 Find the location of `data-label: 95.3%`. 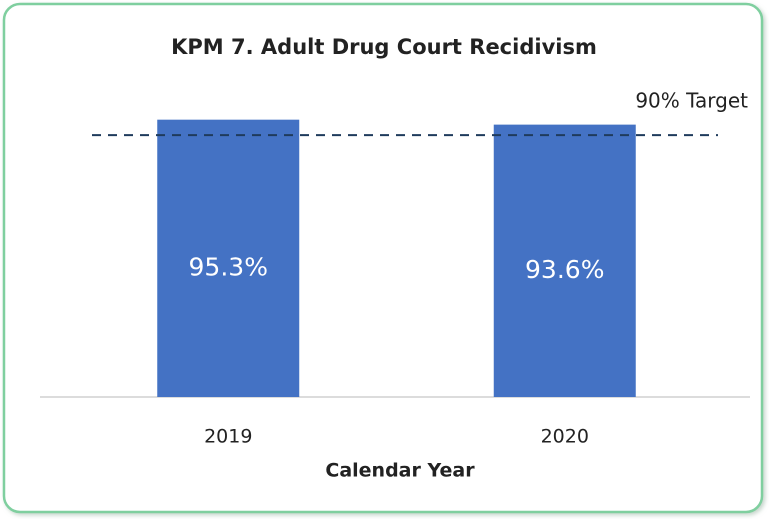

data-label: 95.3% is located at coordinates (228, 266).